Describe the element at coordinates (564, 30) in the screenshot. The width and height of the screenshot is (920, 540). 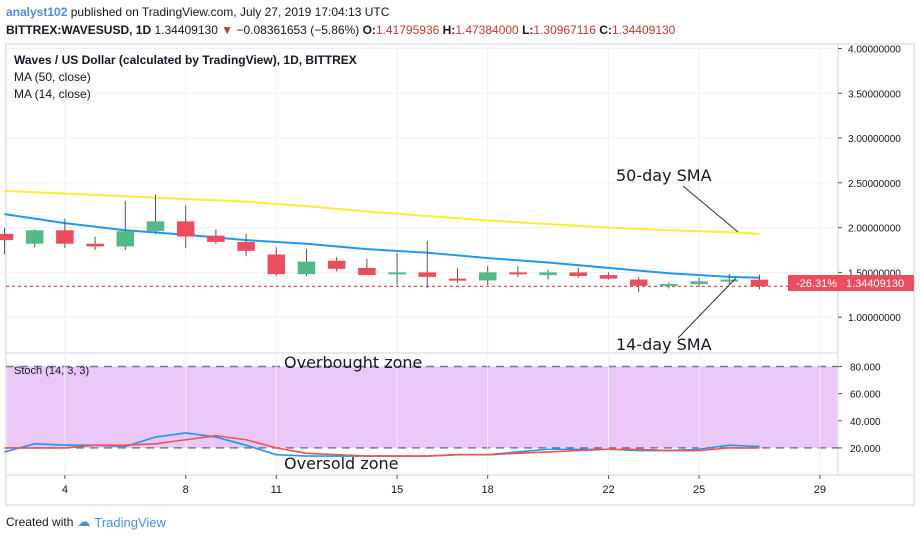
I see `low-value: 1.30967116` at that location.